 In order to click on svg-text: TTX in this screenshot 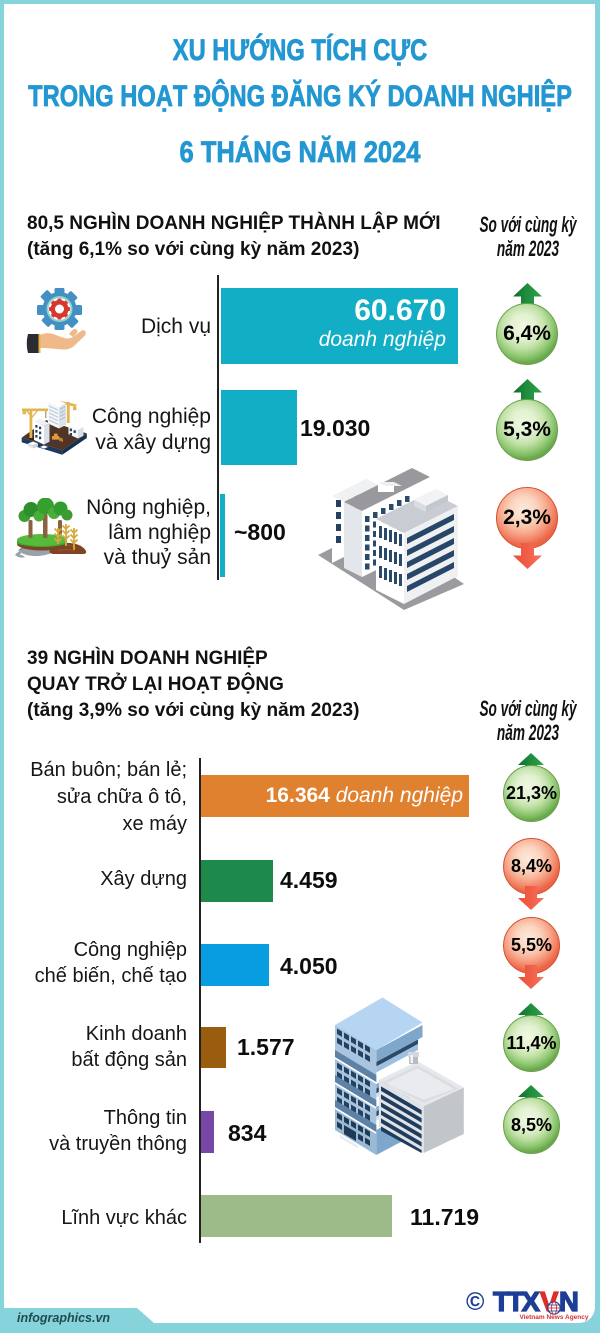, I will do `click(517, 1301)`.